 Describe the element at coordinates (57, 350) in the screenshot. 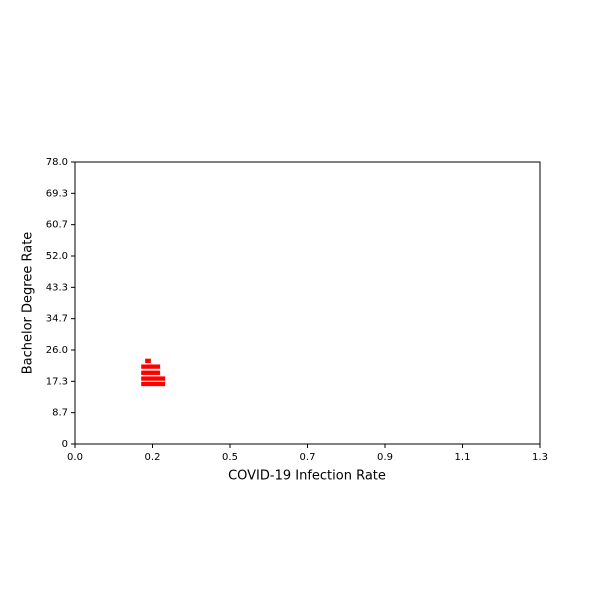

I see `y-tick-label: 26.0` at that location.